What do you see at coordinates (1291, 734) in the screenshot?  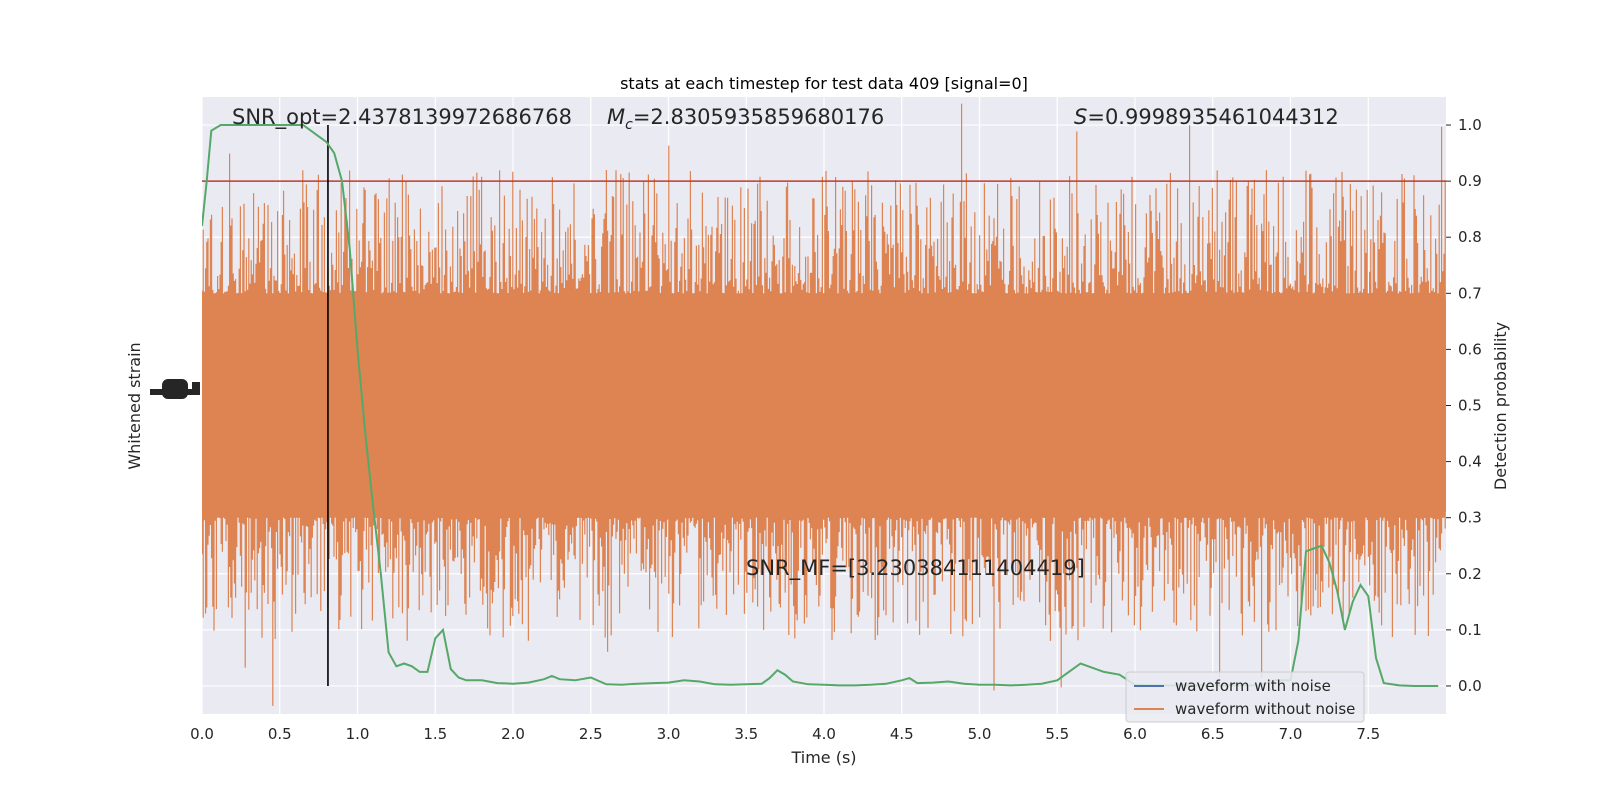 I see `x-tick-label: 7.0` at bounding box center [1291, 734].